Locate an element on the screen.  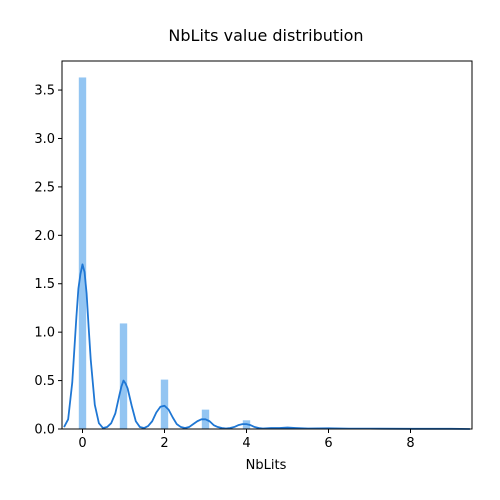
y-tick-label-2.5: 2.5 is located at coordinates (44, 187).